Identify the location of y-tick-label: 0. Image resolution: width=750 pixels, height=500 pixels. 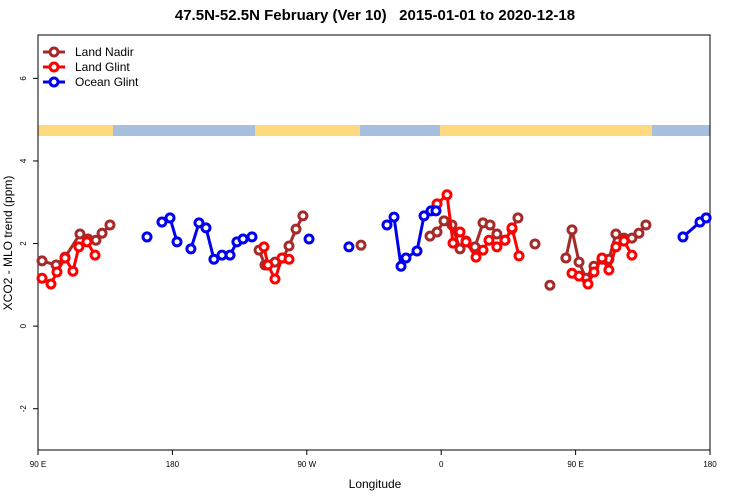
(23, 325).